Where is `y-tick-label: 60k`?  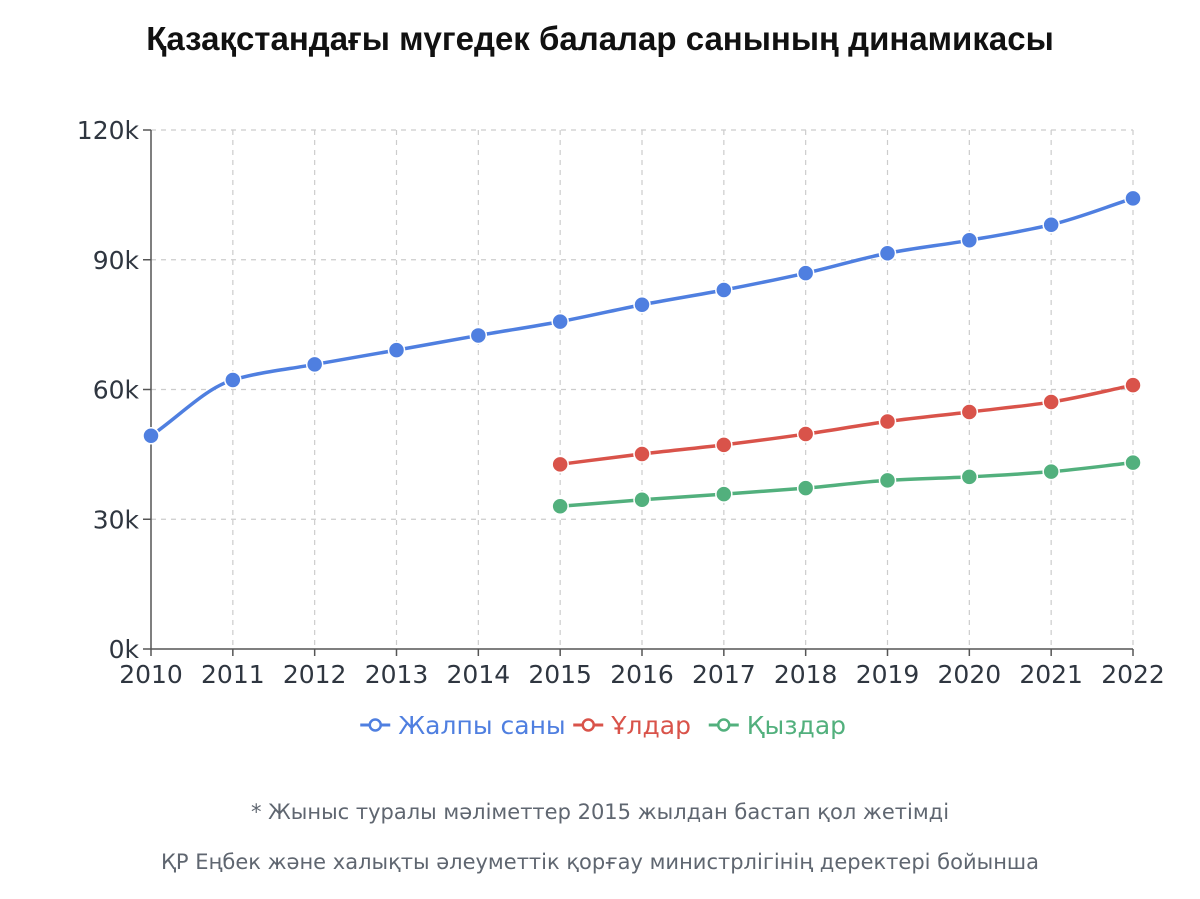 y-tick-label: 60k is located at coordinates (116, 390).